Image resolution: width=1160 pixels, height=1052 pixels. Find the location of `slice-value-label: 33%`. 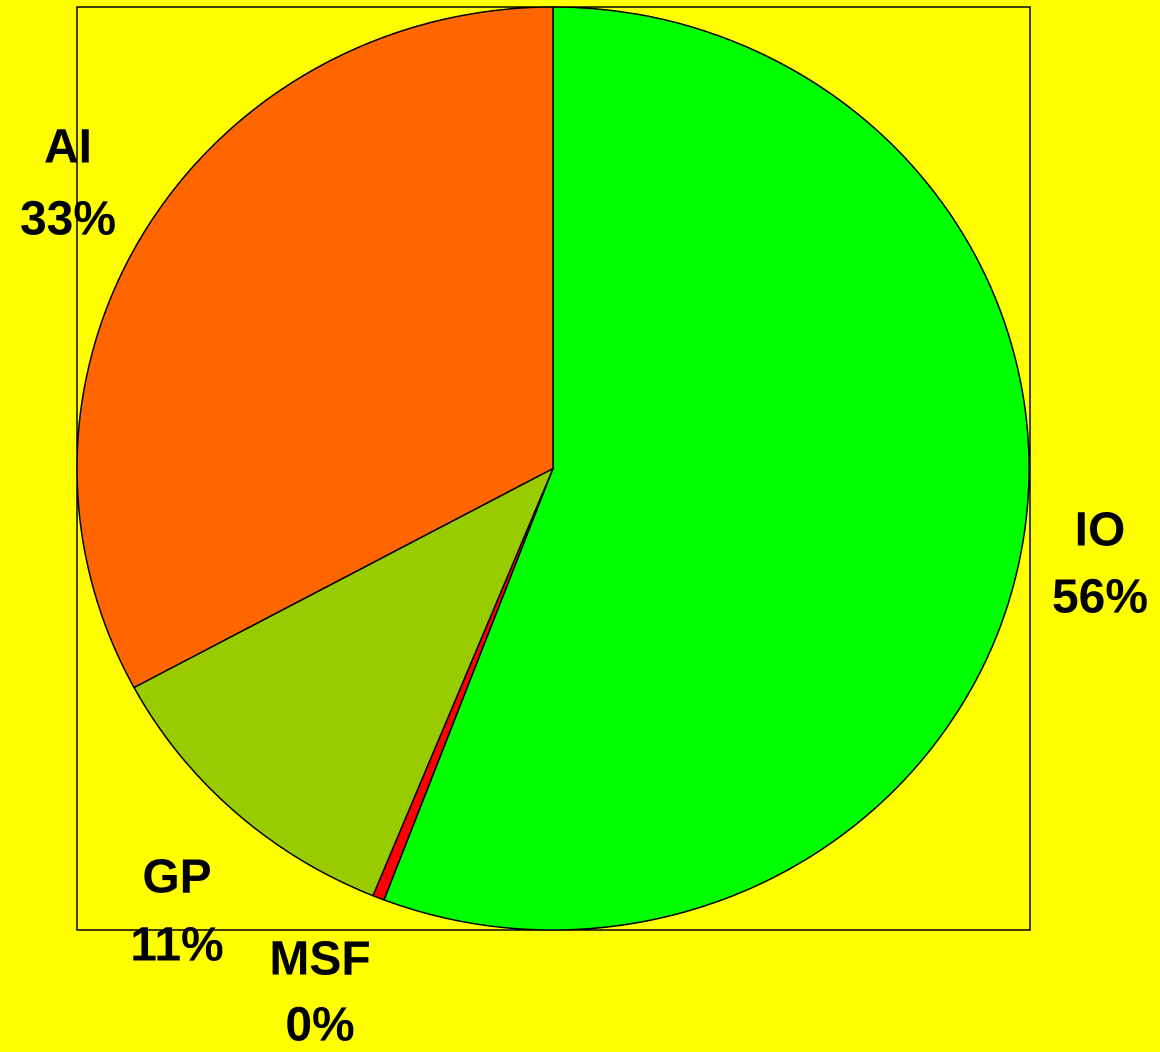

slice-value-label: 33% is located at coordinates (68, 219).